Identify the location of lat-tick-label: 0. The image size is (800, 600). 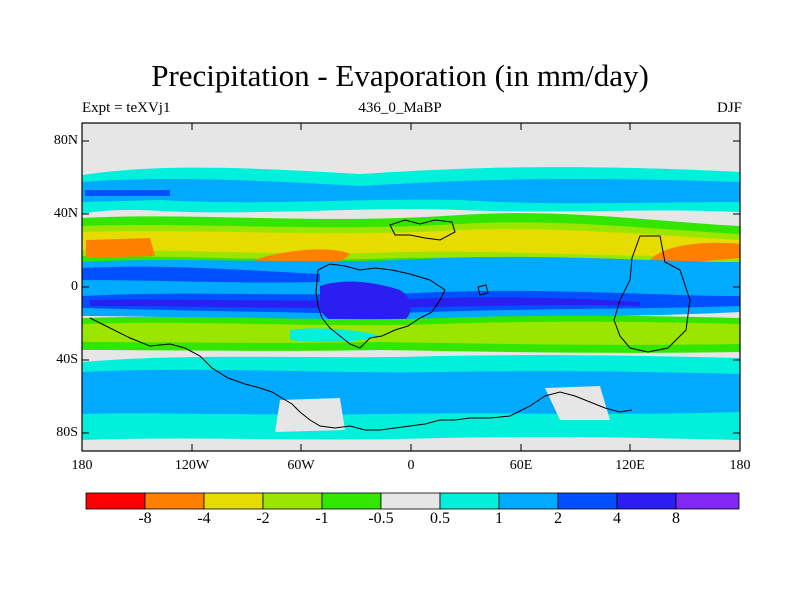
(74, 286).